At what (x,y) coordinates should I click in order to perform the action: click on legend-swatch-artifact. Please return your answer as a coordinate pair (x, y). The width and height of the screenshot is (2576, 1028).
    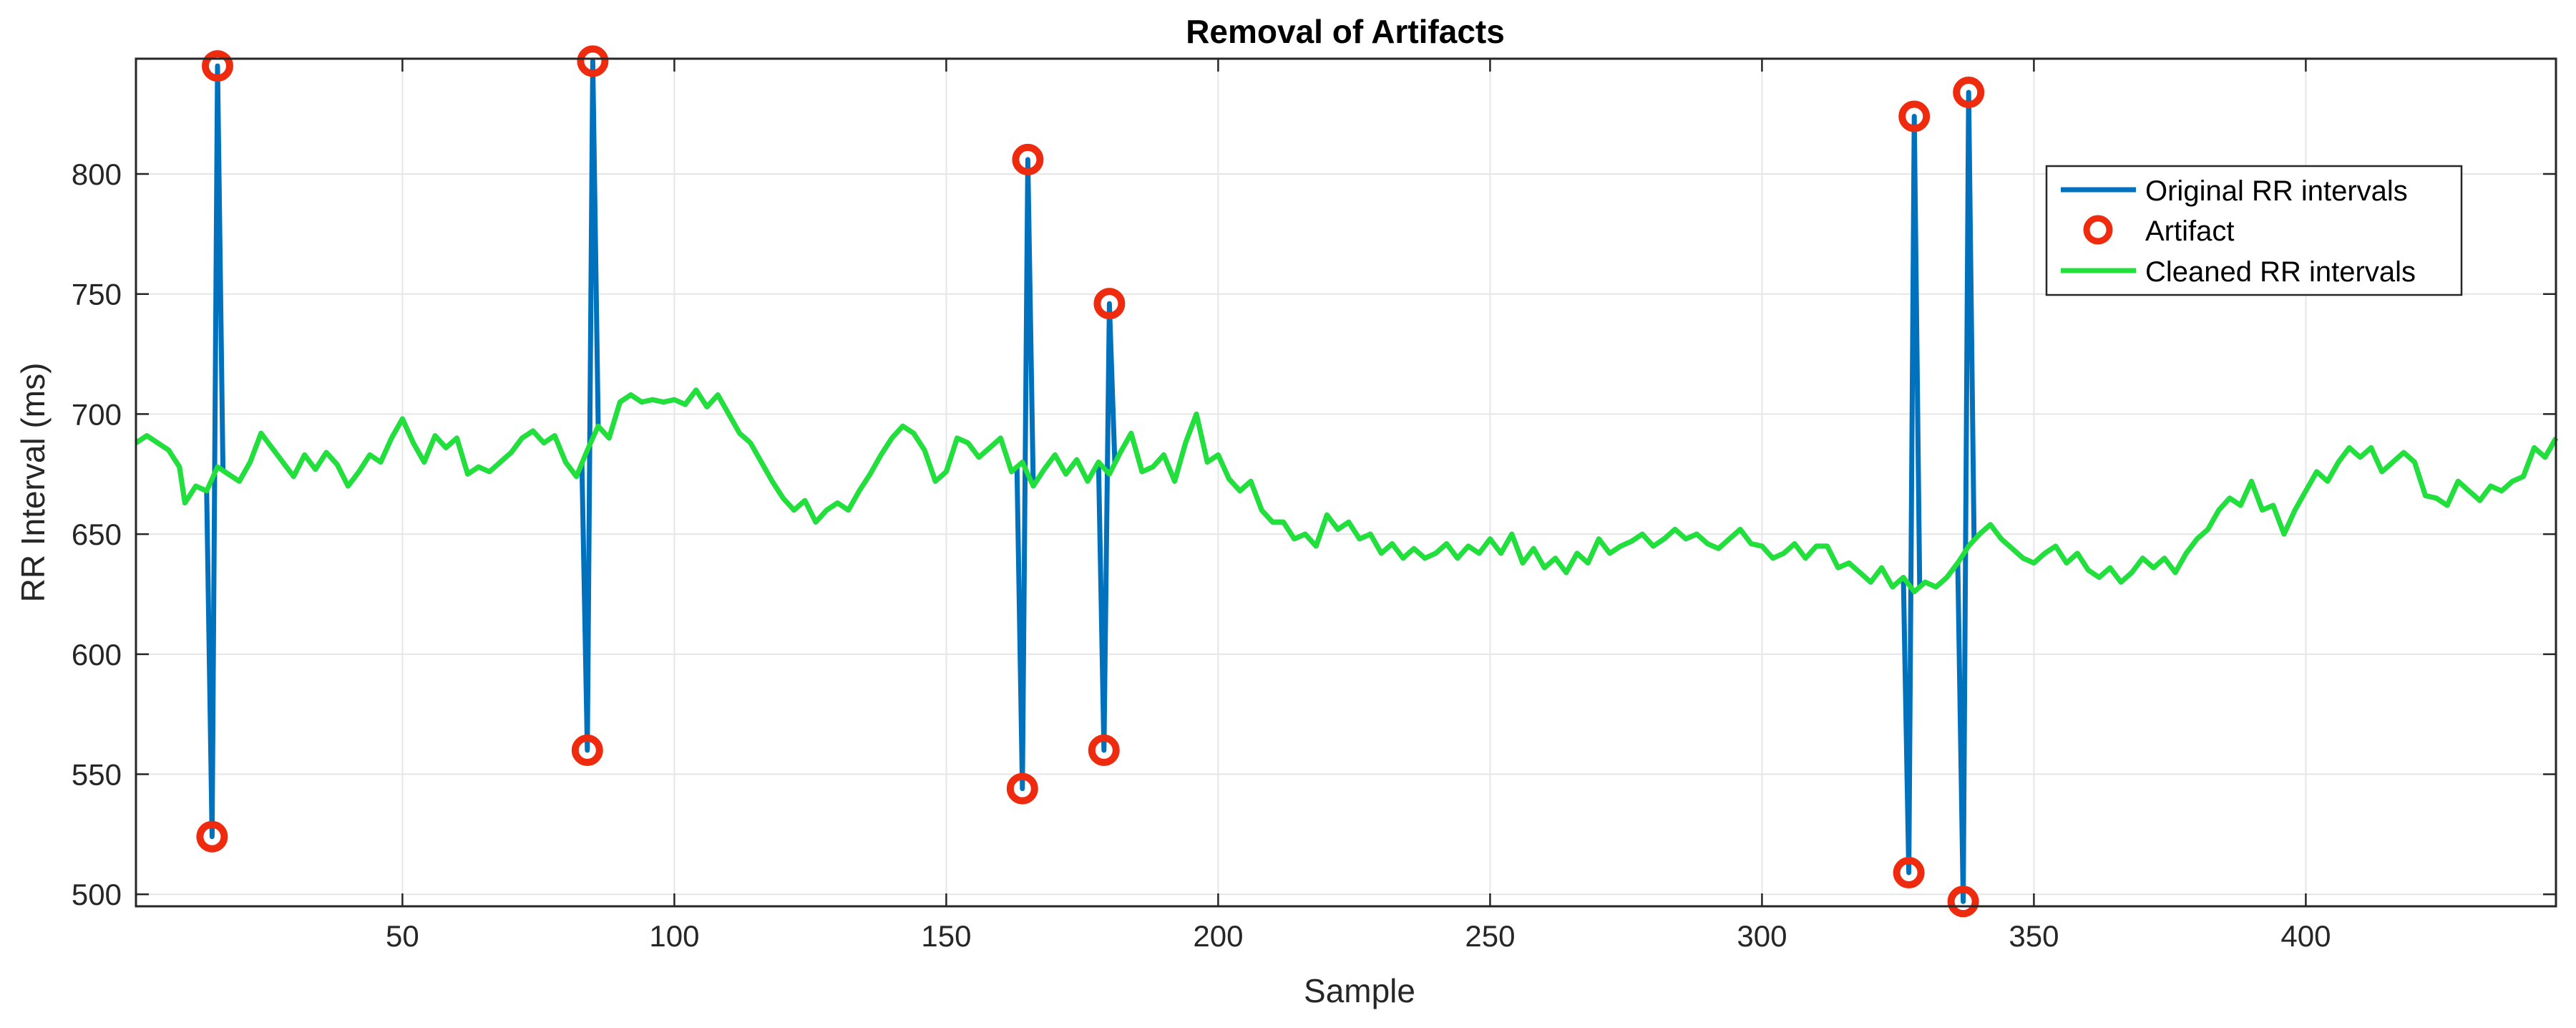
    Looking at the image, I should click on (2098, 230).